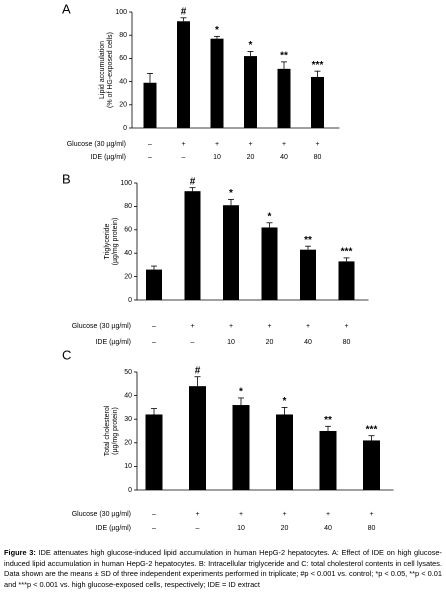 The height and width of the screenshot is (606, 446). Describe the element at coordinates (102, 70) in the screenshot. I see `y-axis-label: Lipid accumulation` at that location.